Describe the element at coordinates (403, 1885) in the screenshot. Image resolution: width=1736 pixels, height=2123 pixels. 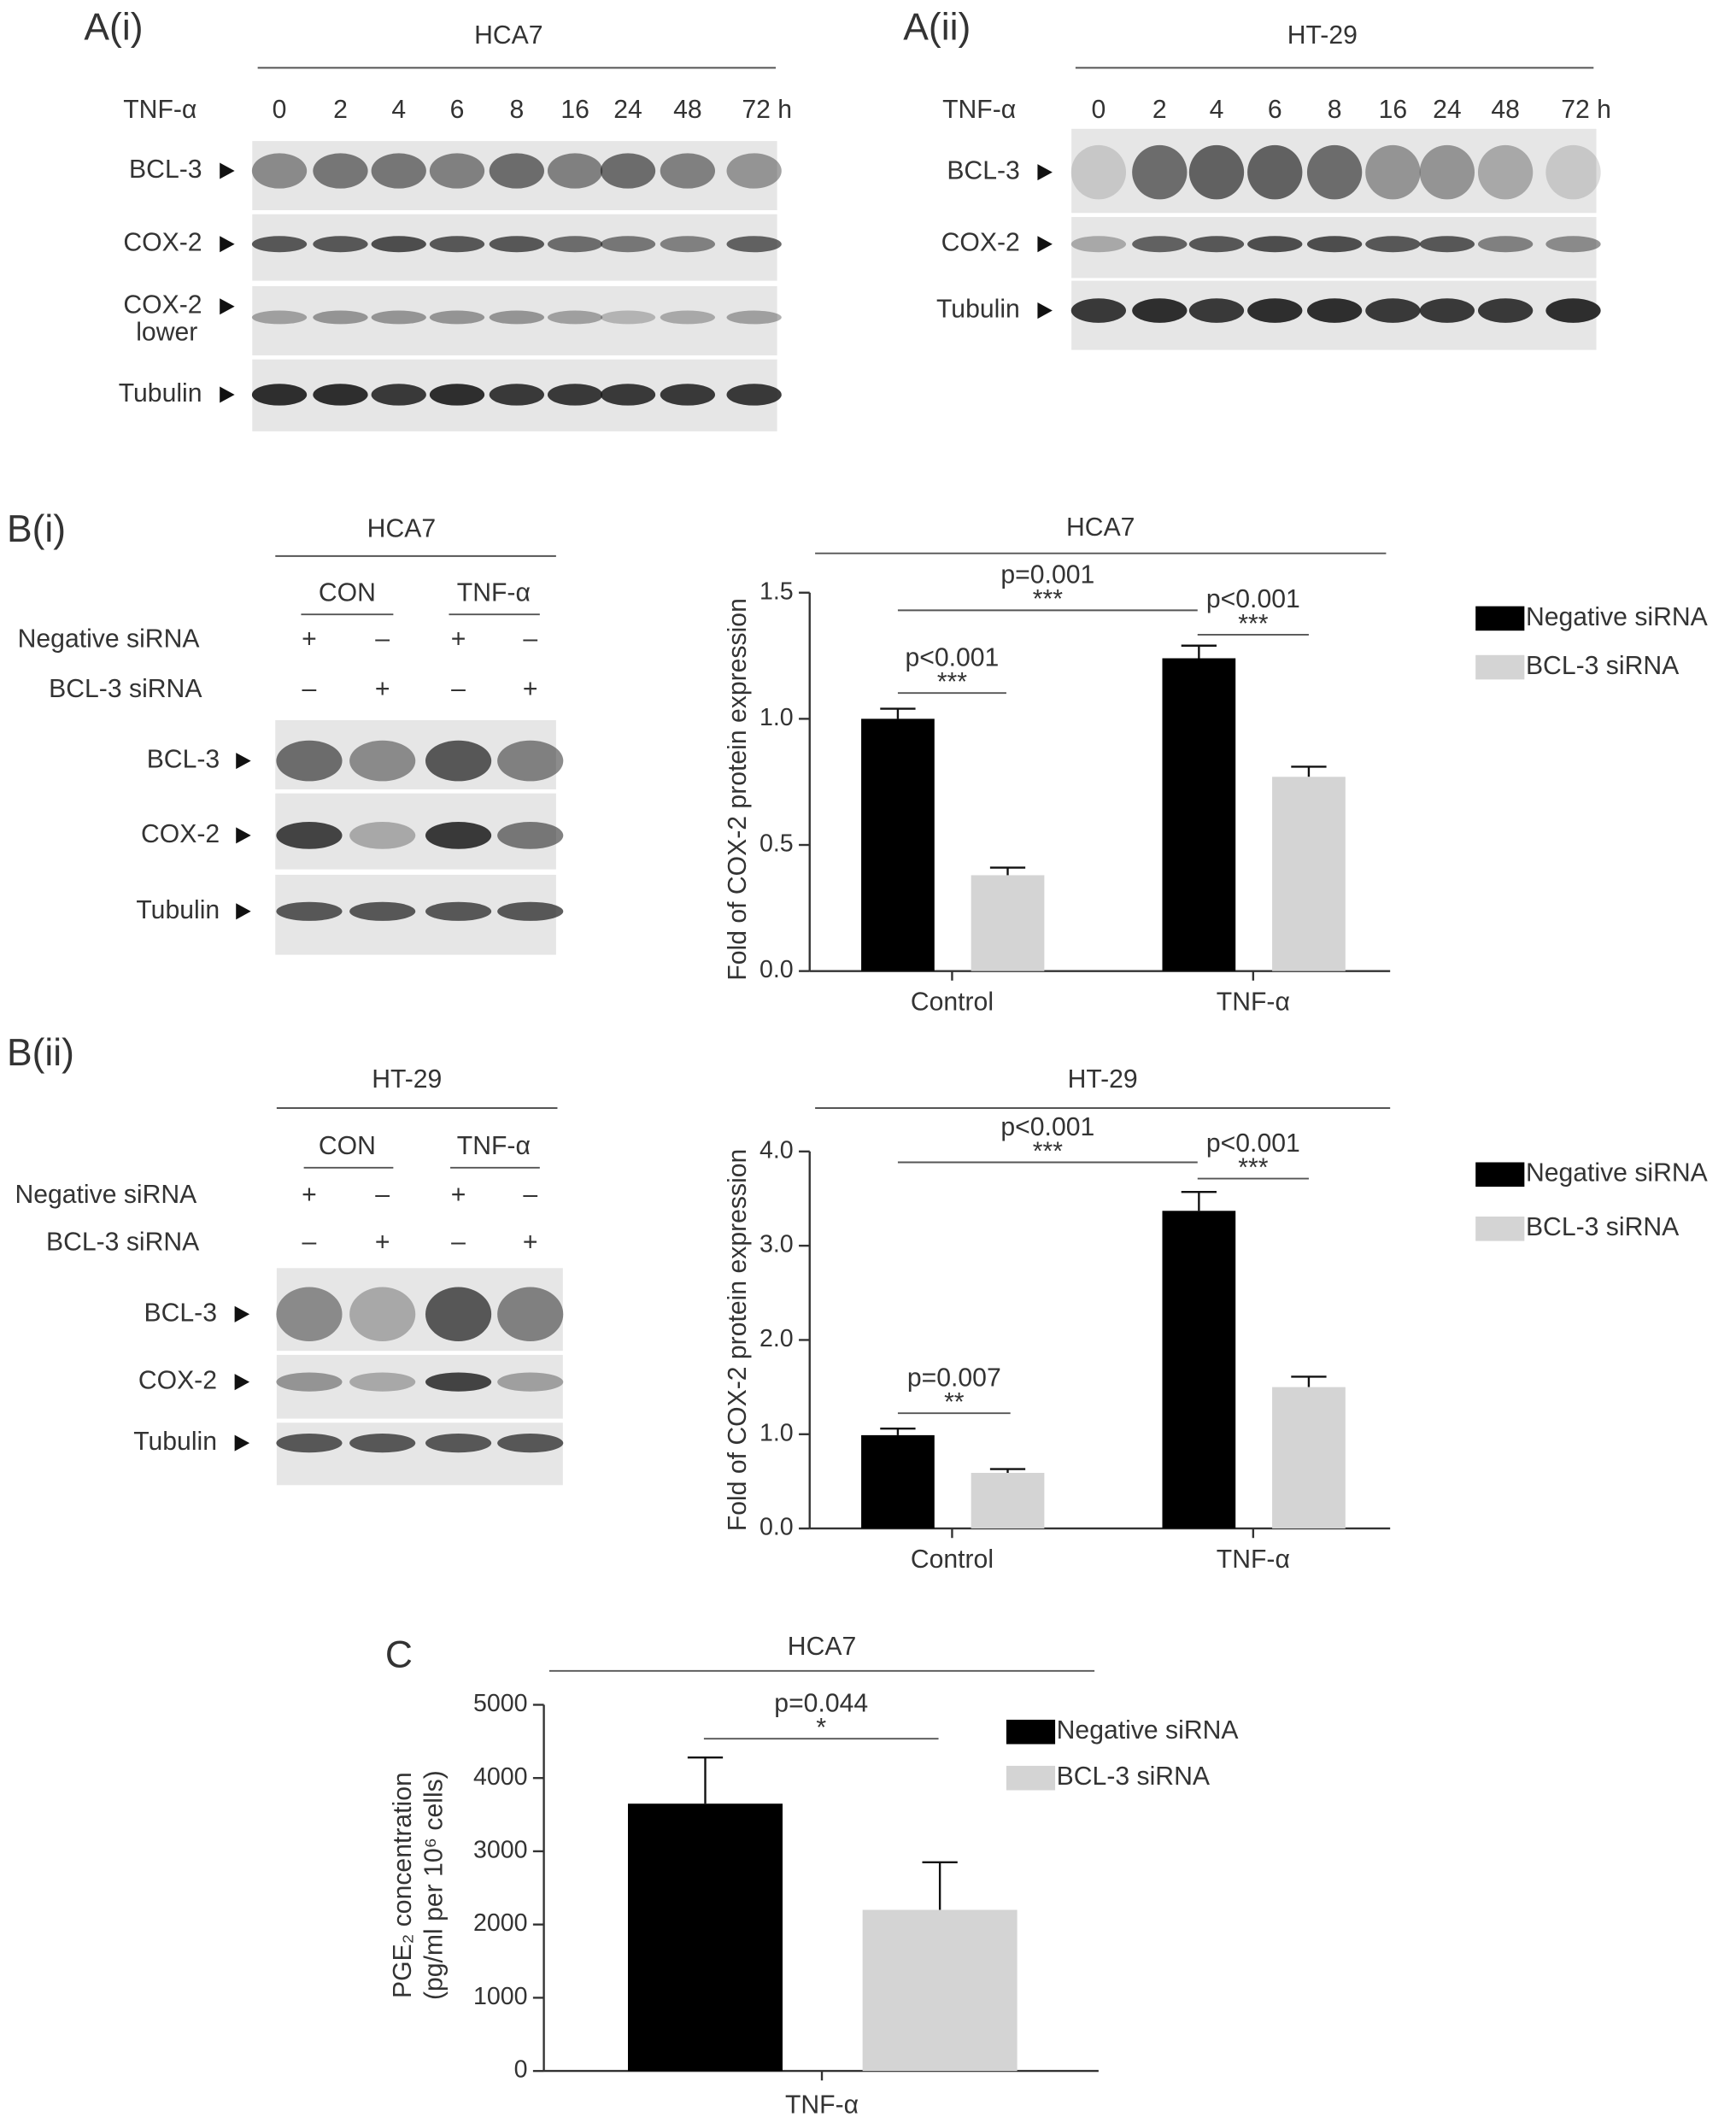
I see `y-axis-label: PGE₂ concentration` at that location.